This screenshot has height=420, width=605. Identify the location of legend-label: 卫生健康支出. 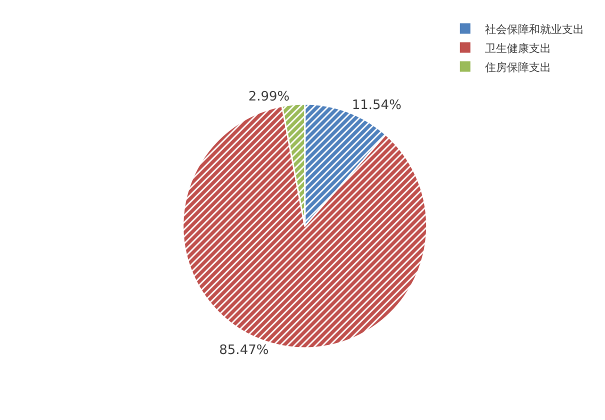
(518, 48).